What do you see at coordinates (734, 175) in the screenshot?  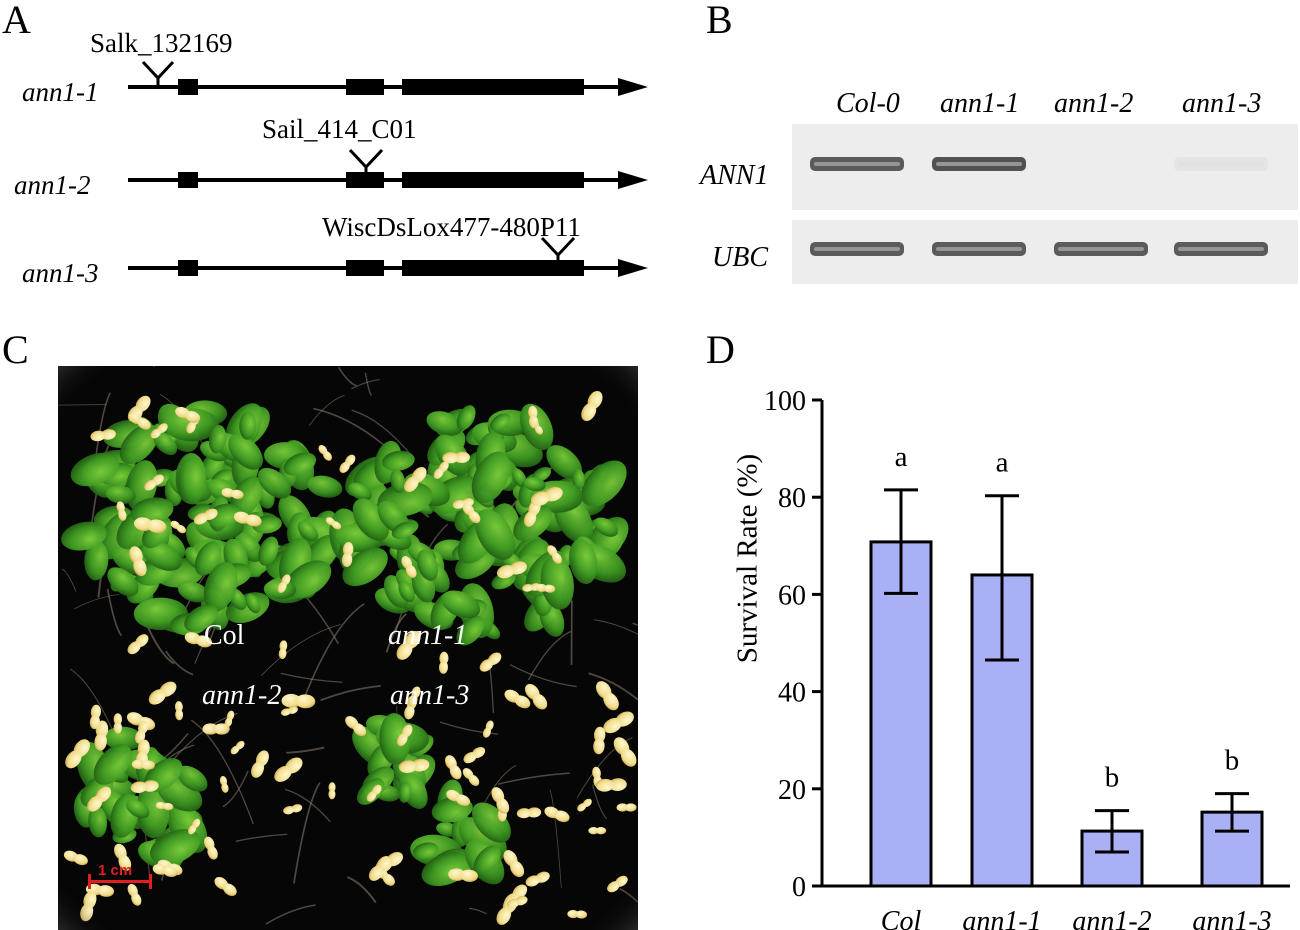 I see `gene-label-ann1: ANN1` at bounding box center [734, 175].